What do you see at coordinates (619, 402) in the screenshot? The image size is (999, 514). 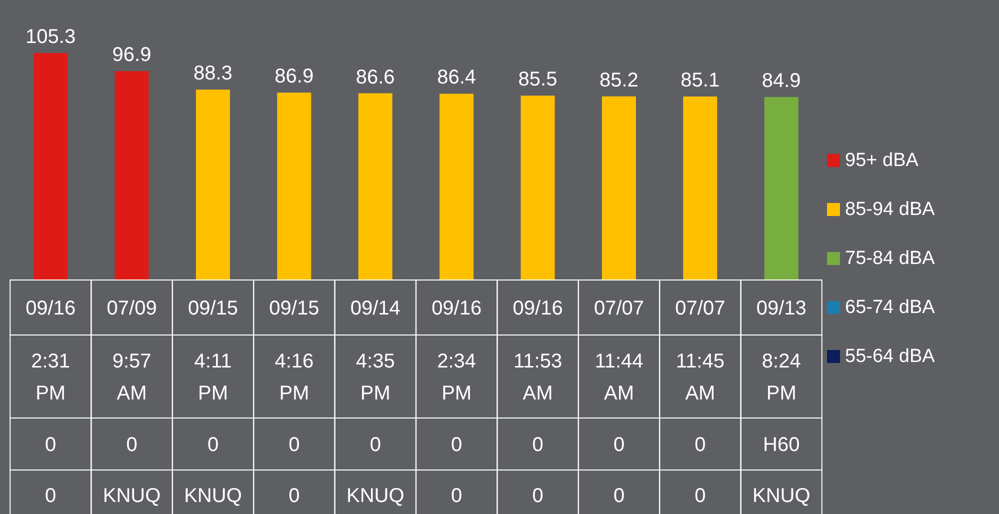 I see `category-label: 07/07 11:44 AM 0 0` at bounding box center [619, 402].